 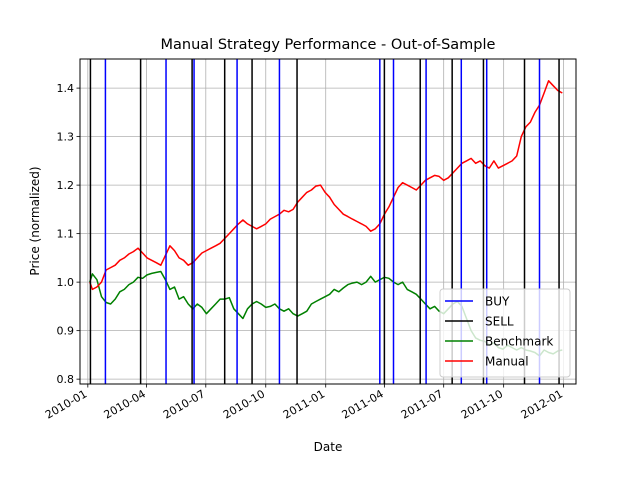 I want to click on legend-box, so click(x=505, y=333).